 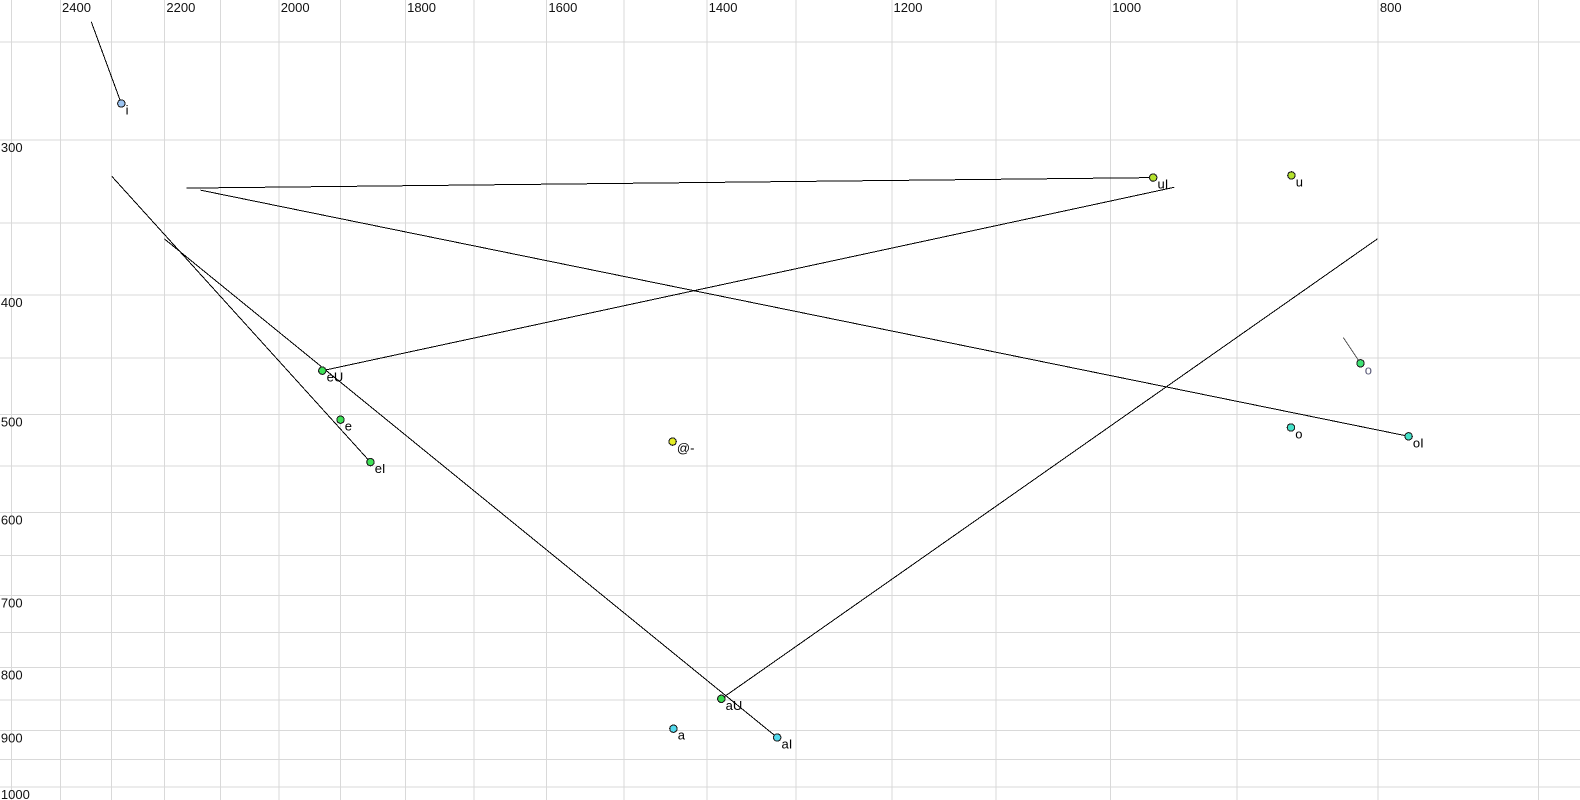 What do you see at coordinates (1418, 442) in the screenshot?
I see `svg-text: oI` at bounding box center [1418, 442].